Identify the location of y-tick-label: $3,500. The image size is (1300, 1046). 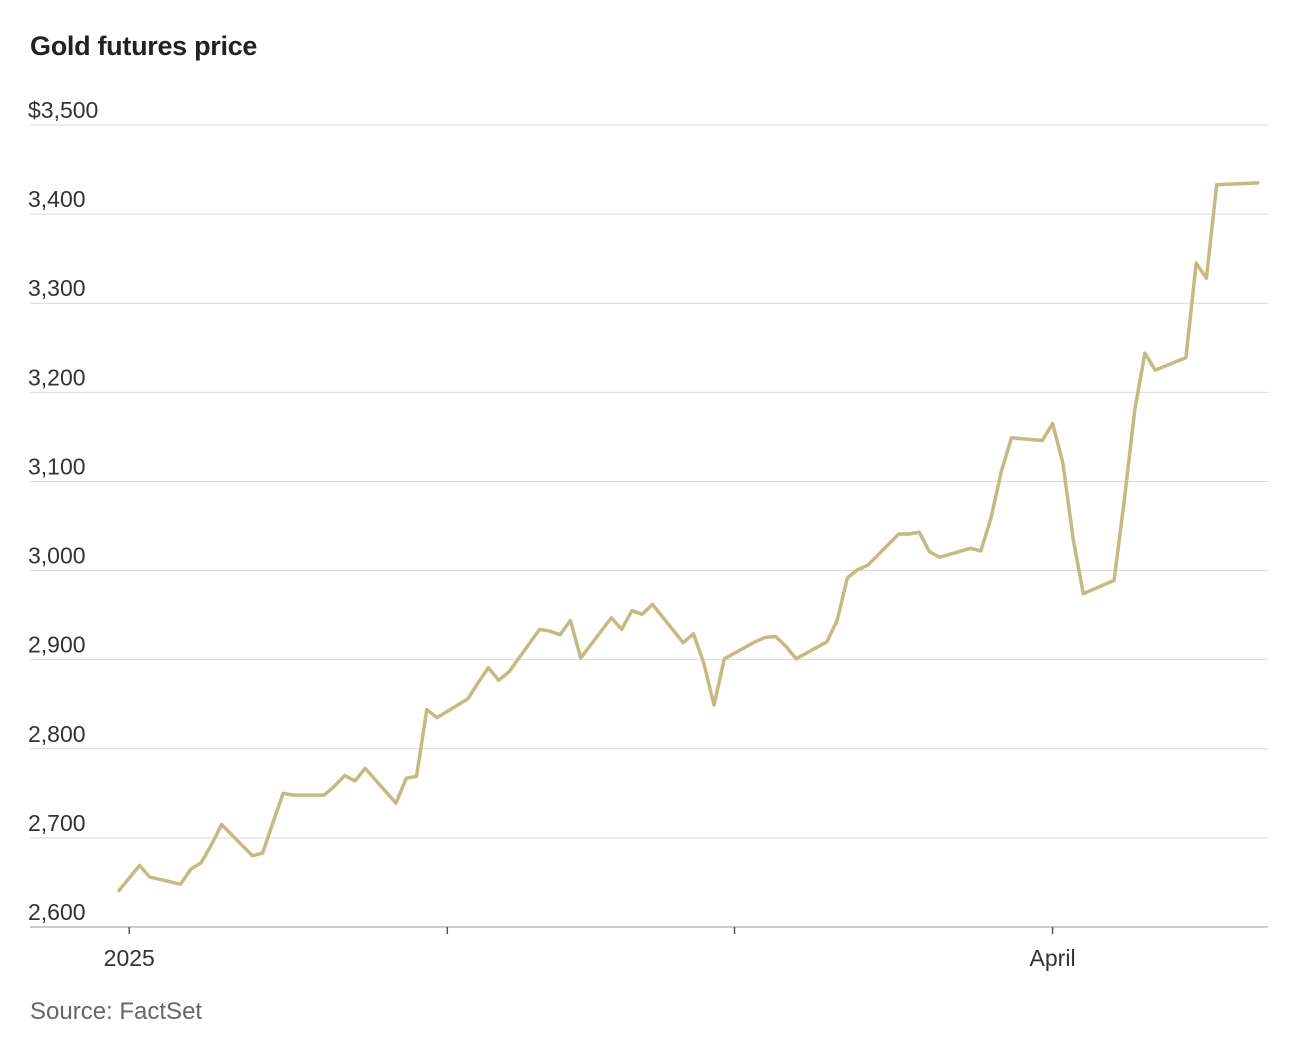
(63, 110).